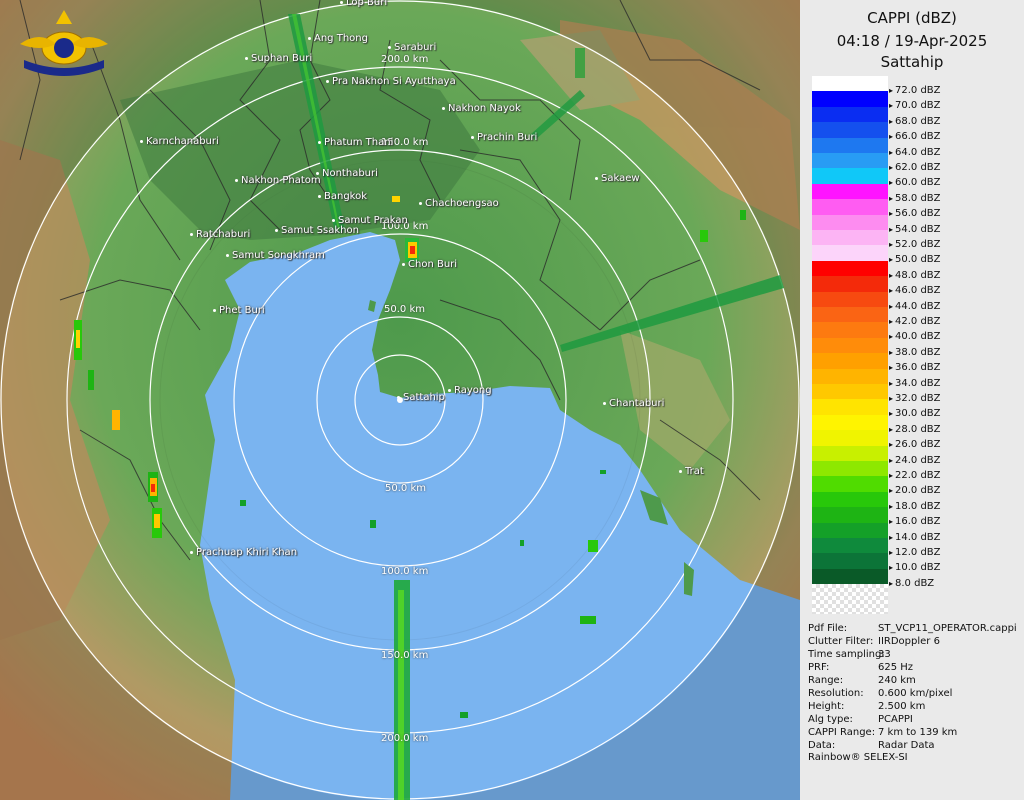 Image resolution: width=1024 pixels, height=800 pixels. What do you see at coordinates (949, 568) in the screenshot?
I see `scale-tick-label: 10.0 dBZ` at bounding box center [949, 568].